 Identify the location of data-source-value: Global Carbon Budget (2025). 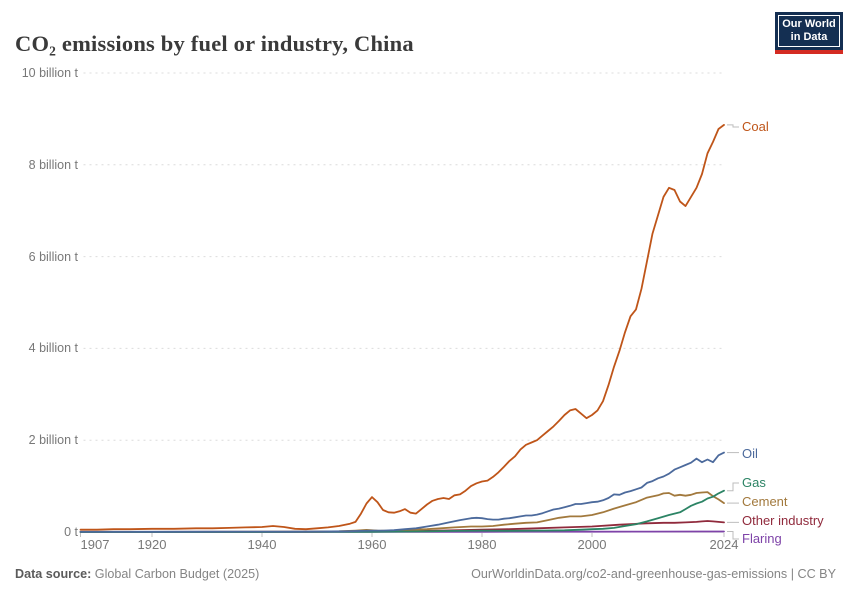
(175, 574).